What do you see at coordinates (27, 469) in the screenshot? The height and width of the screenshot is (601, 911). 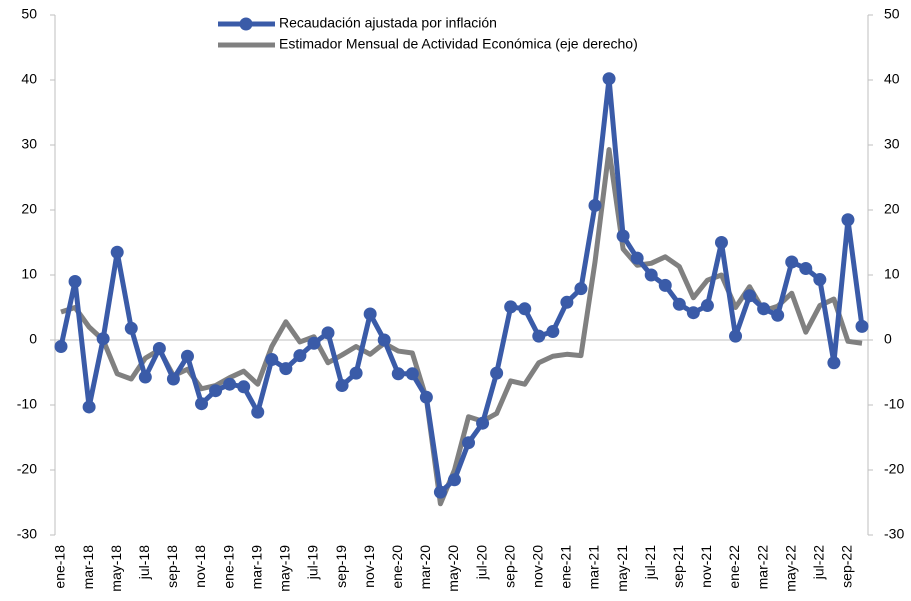 I see `y-tick-label: -20` at bounding box center [27, 469].